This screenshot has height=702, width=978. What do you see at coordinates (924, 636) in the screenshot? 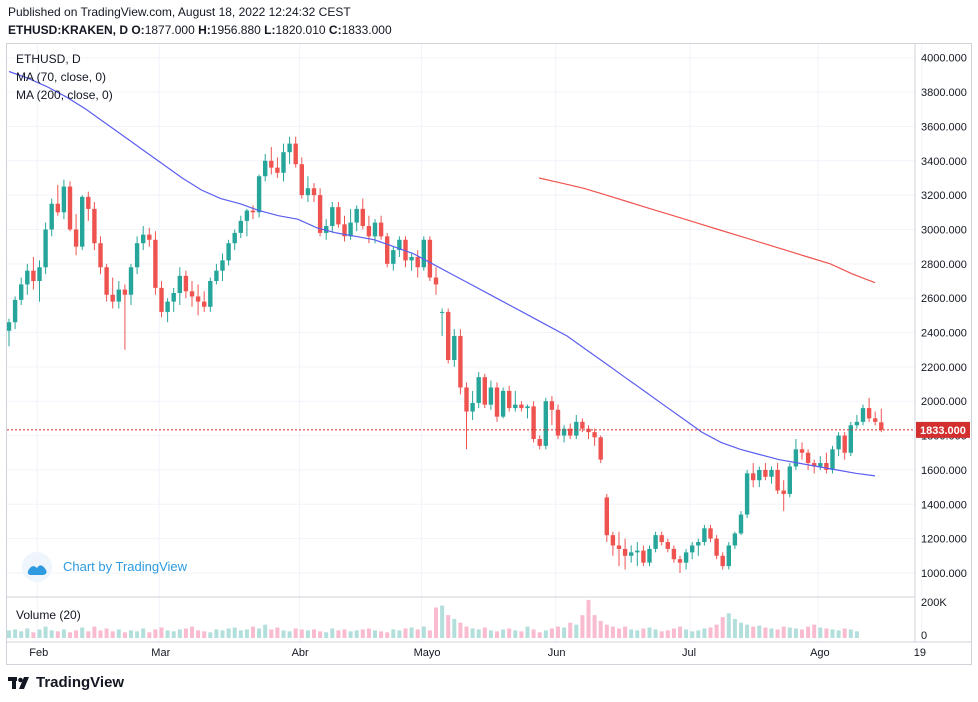
I see `volume-tick-label: 0` at bounding box center [924, 636].